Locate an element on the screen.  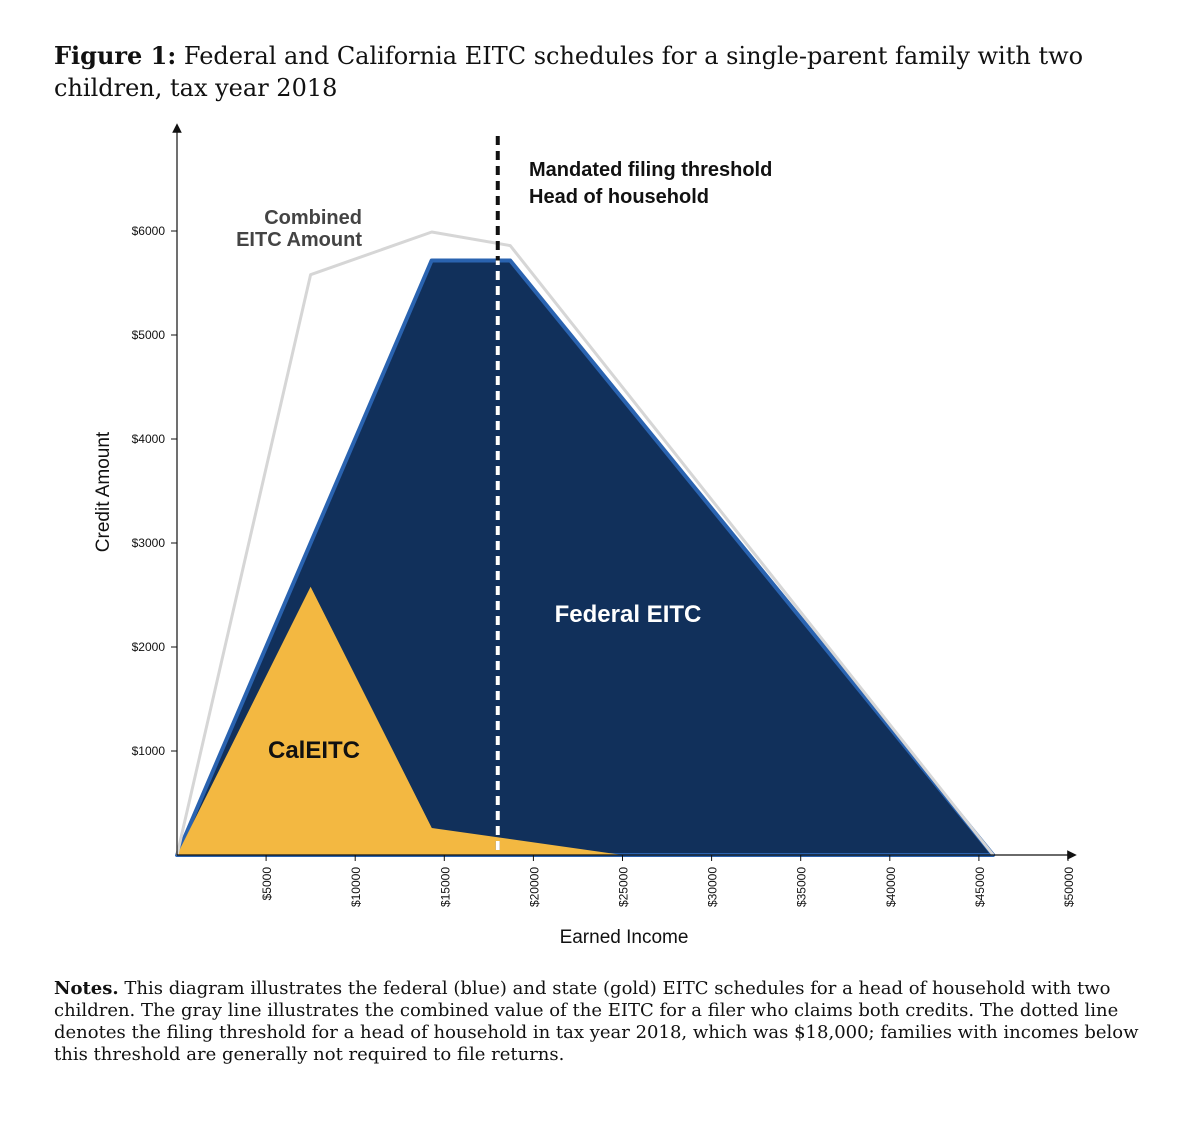
figure-label: Figure 1: is located at coordinates (115, 55).